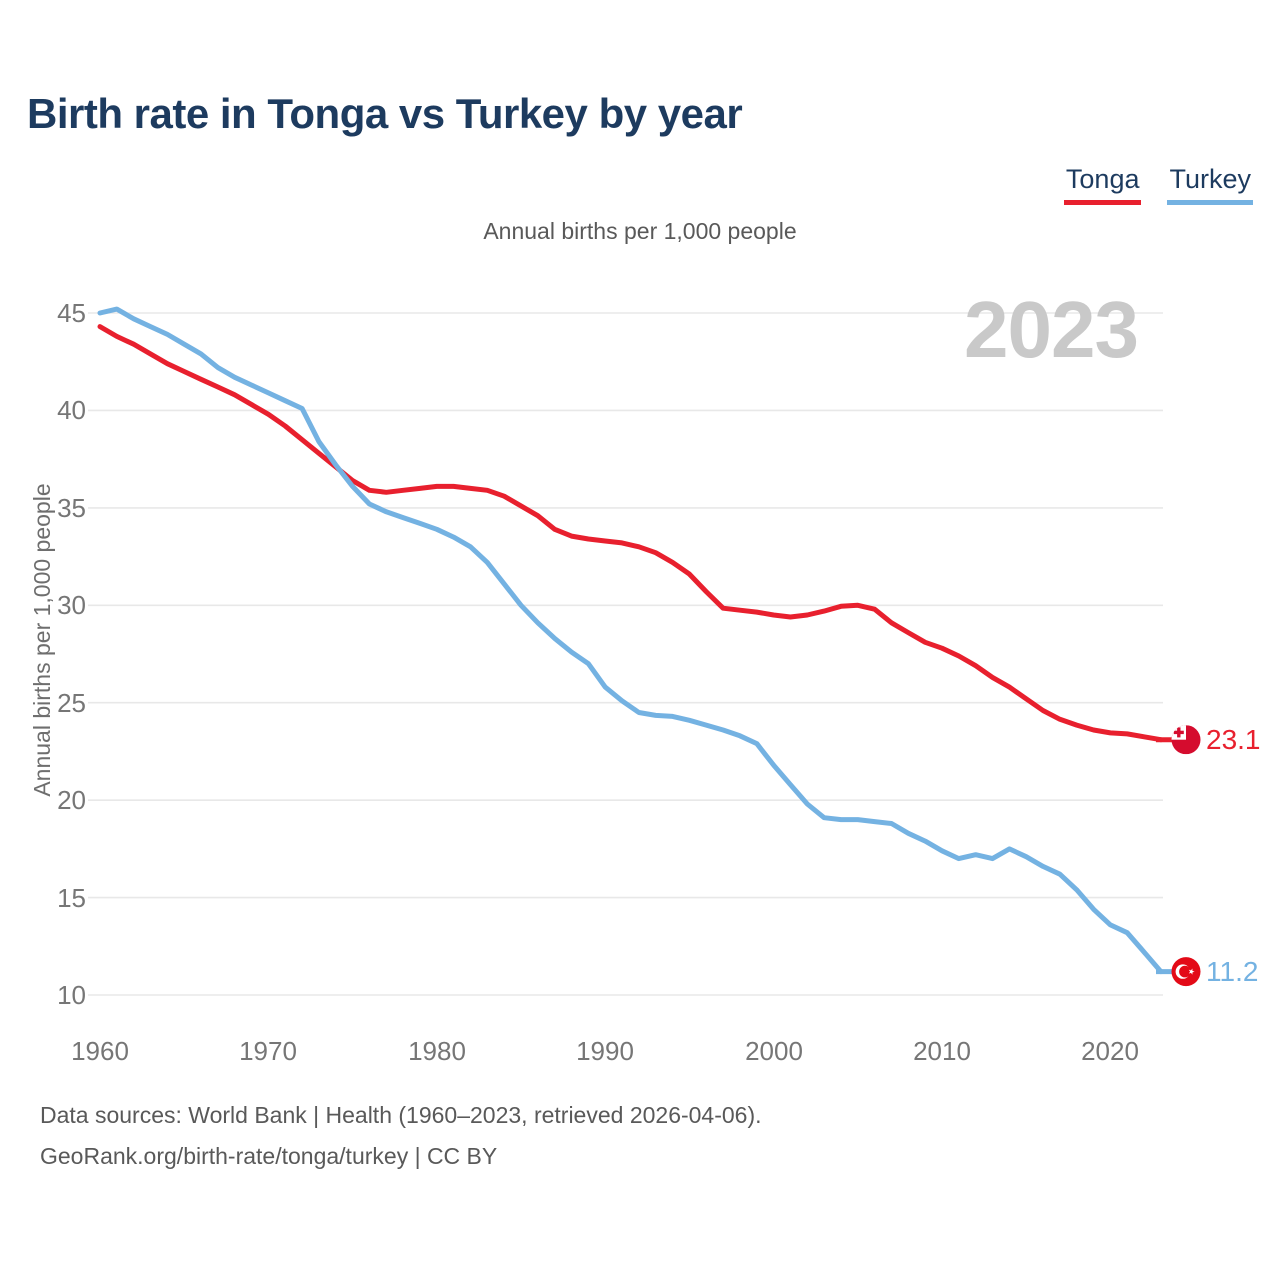 The width and height of the screenshot is (1280, 1280). What do you see at coordinates (71, 410) in the screenshot?
I see `y-tick-40: 40` at bounding box center [71, 410].